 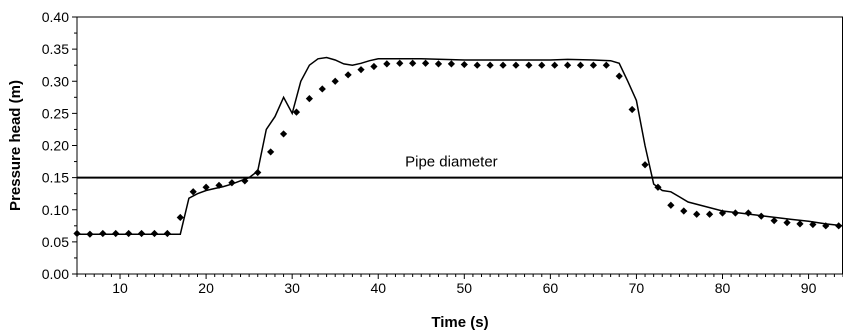 I want to click on x-tick-label: 20, so click(x=206, y=288).